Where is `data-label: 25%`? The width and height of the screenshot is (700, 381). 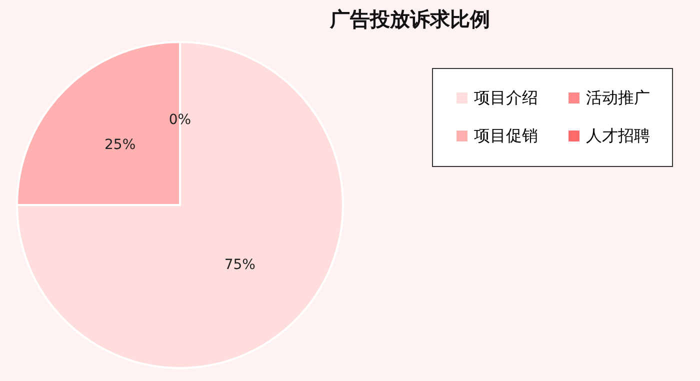
data-label: 25% is located at coordinates (120, 145).